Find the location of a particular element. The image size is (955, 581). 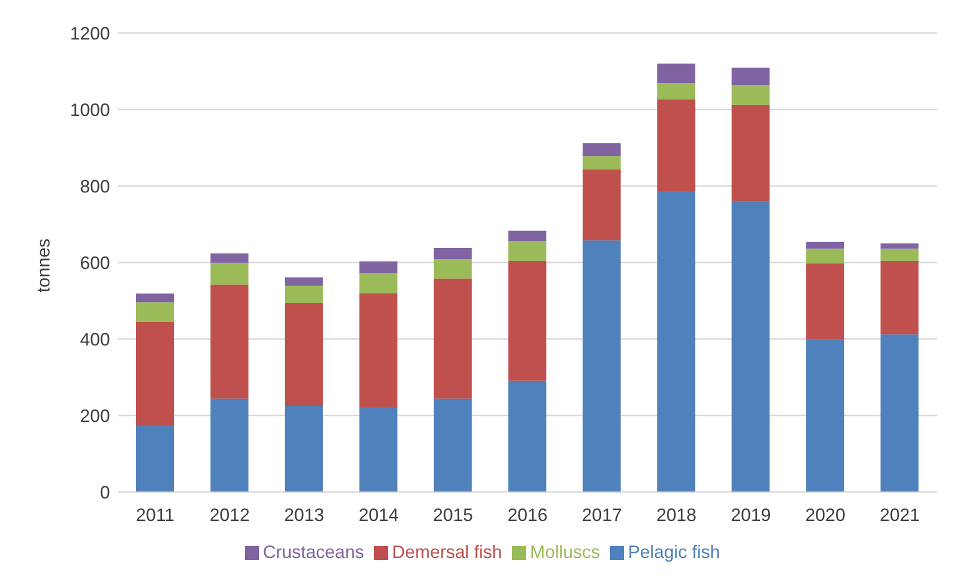

legend-label: Molluscs is located at coordinates (565, 552).